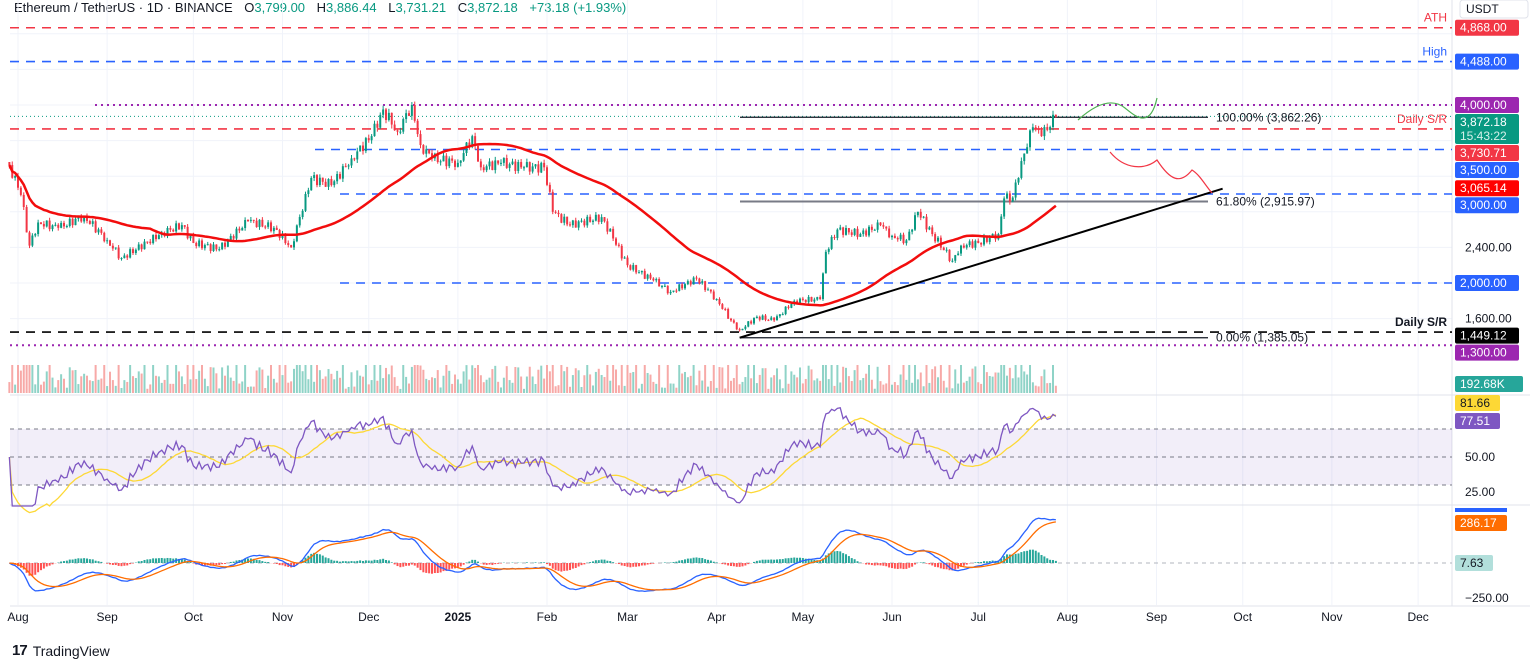  What do you see at coordinates (280, 7) in the screenshot?
I see `open-value: 3,799.00` at bounding box center [280, 7].